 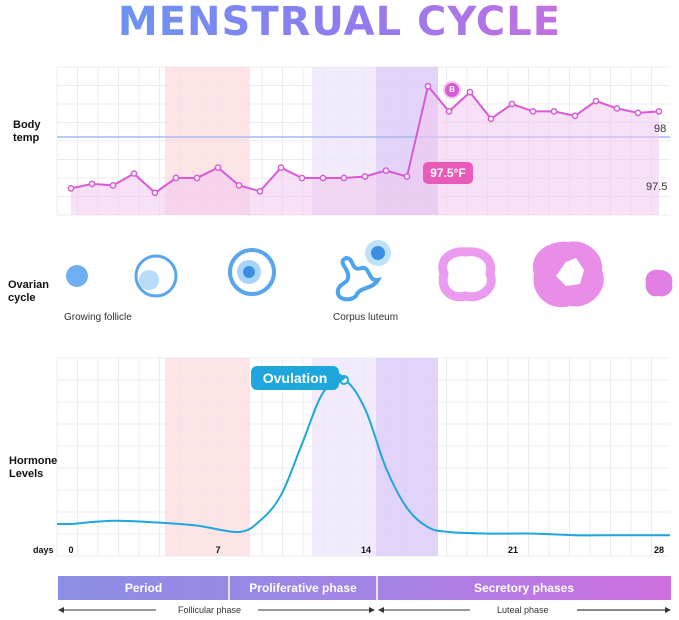 I want to click on luteum-small-icon, so click(x=659, y=283).